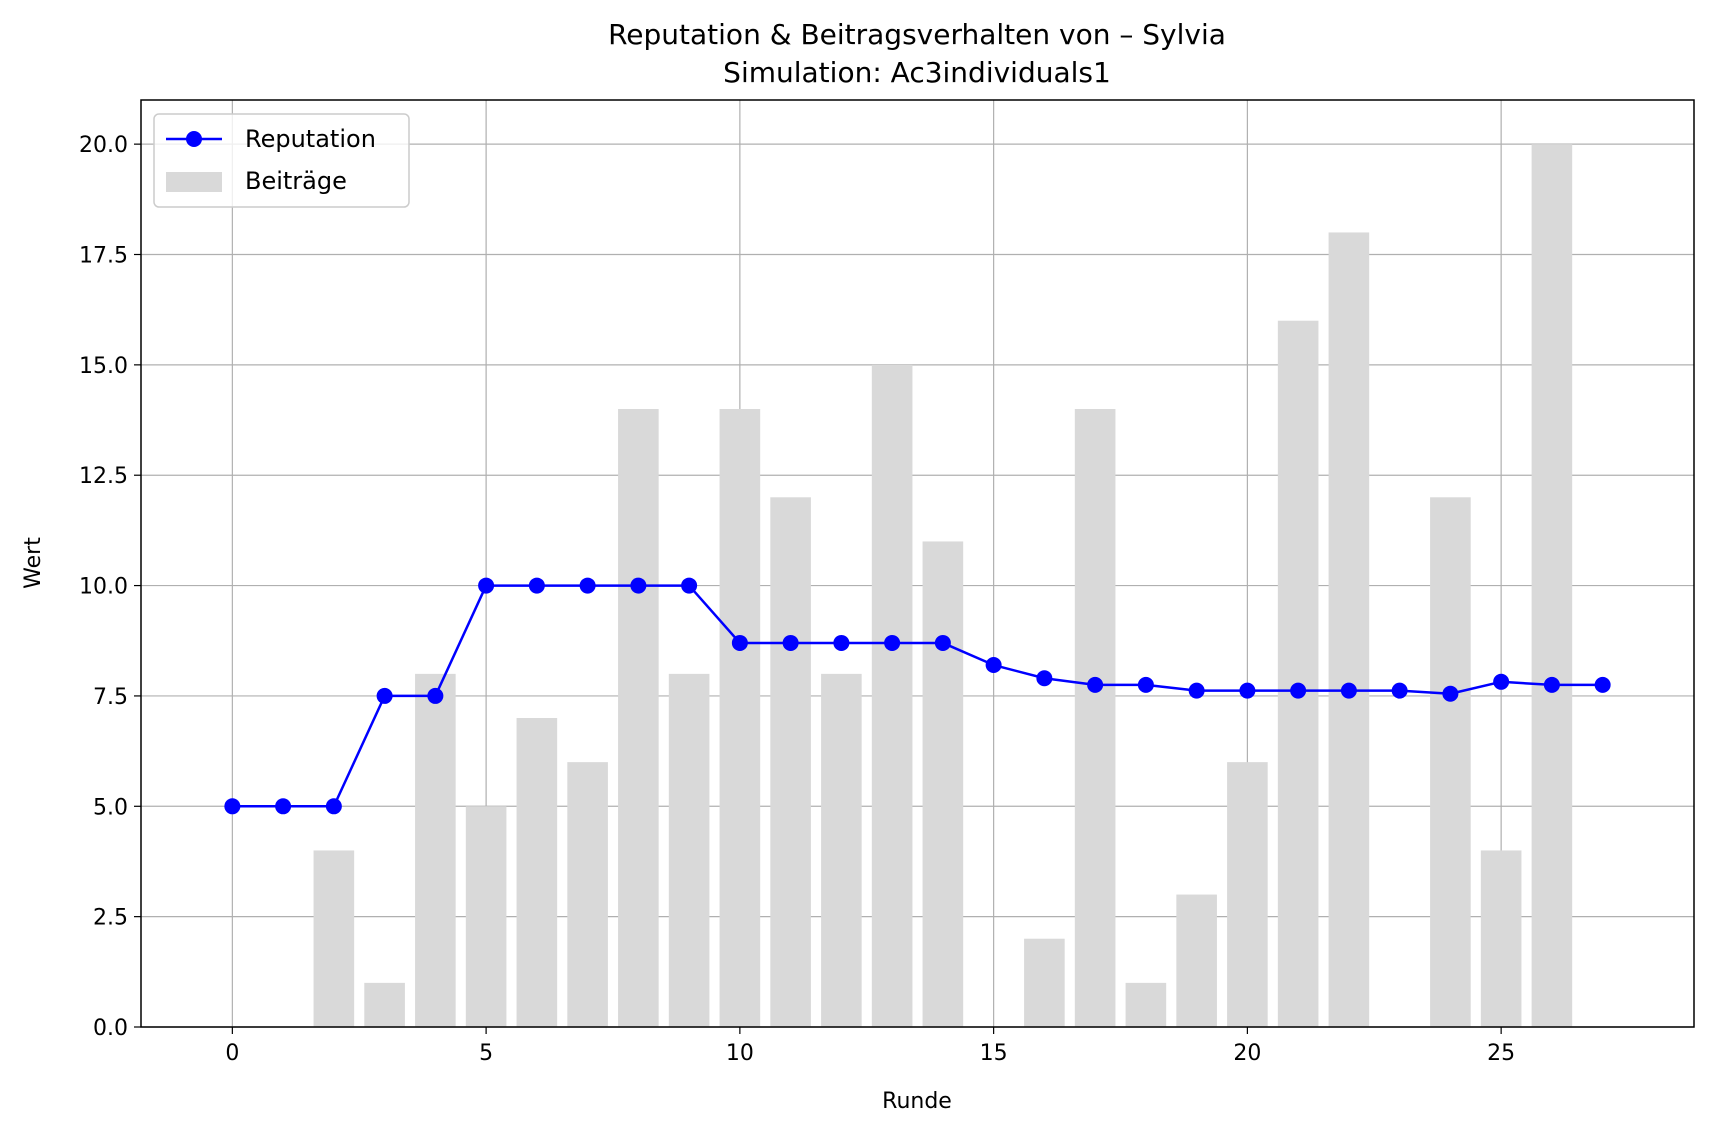  What do you see at coordinates (110, 807) in the screenshot?
I see `y-tick-label: 5.0` at bounding box center [110, 807].